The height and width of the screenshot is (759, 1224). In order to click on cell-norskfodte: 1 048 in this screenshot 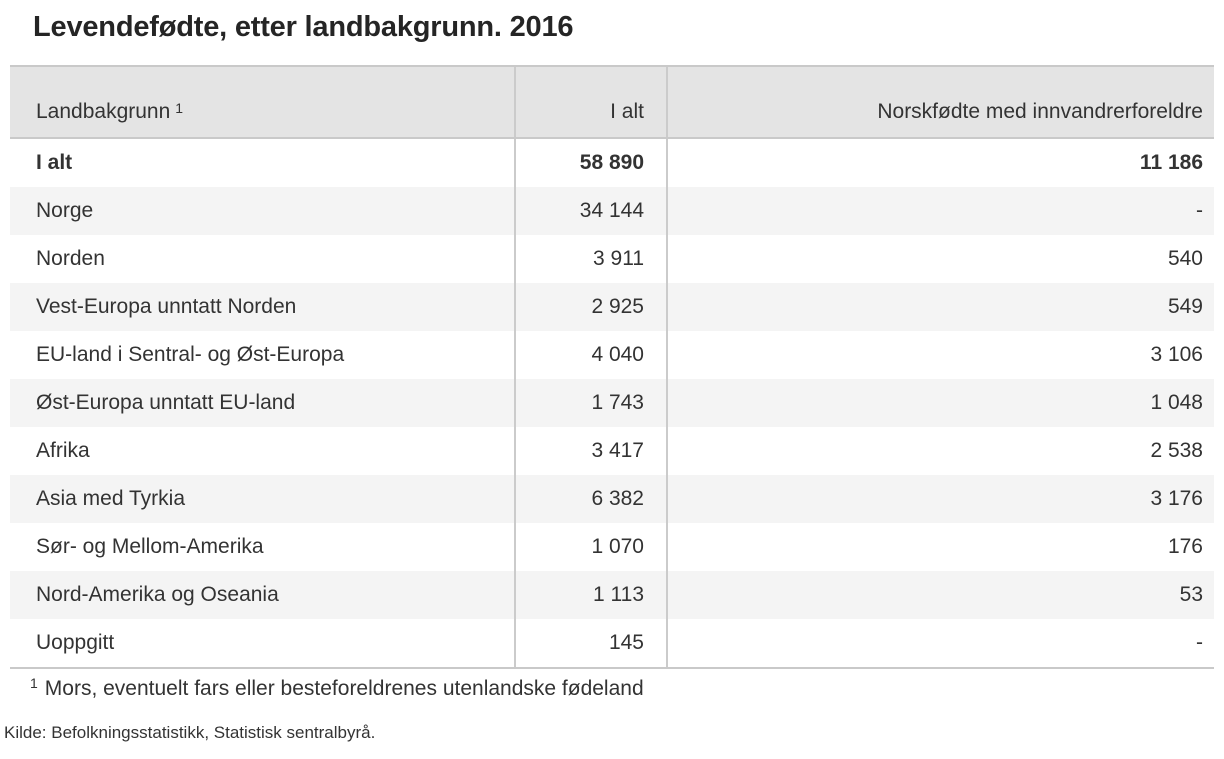, I will do `click(1176, 402)`.